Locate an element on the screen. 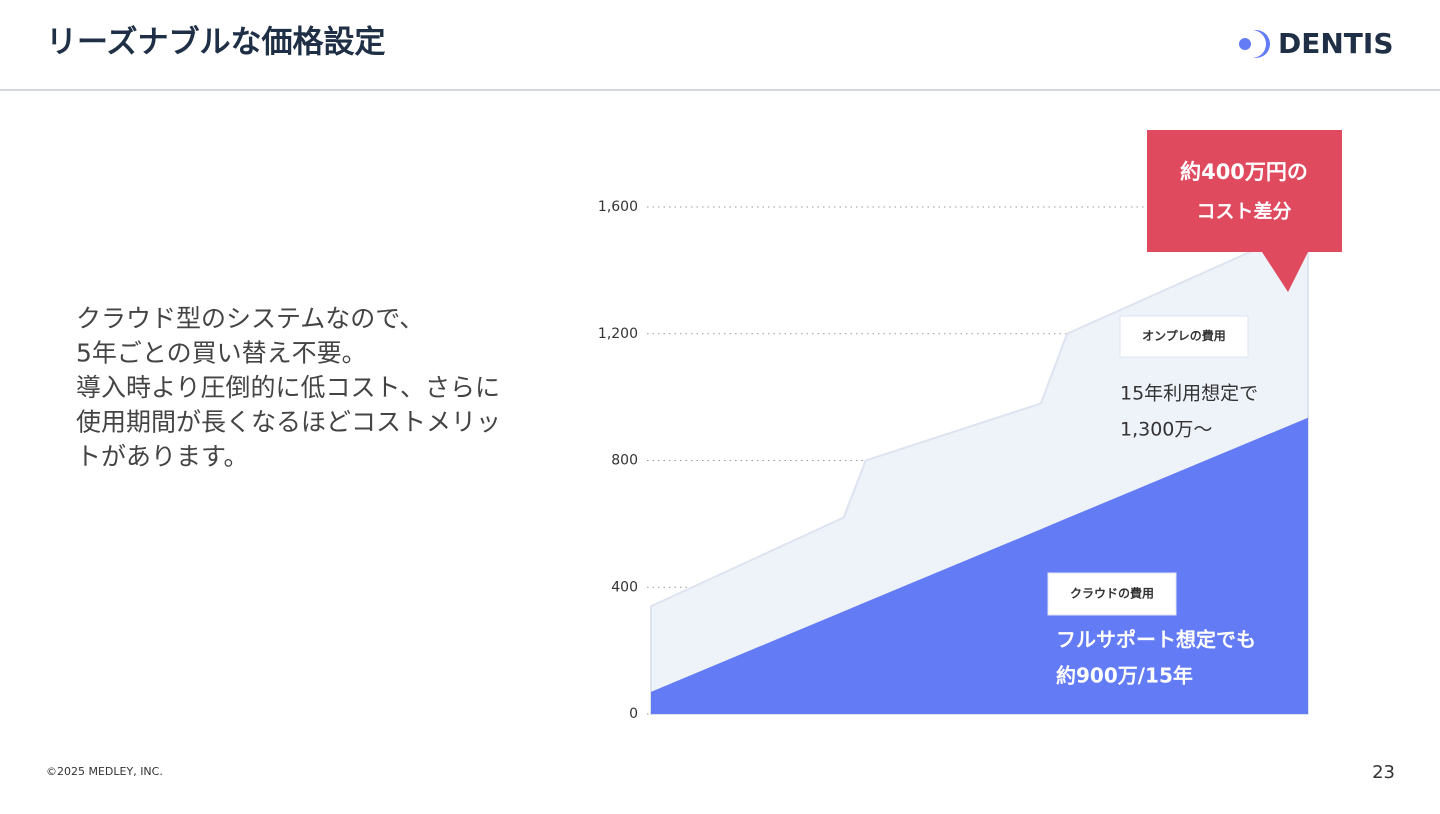  y-tick-label: 0 is located at coordinates (633, 714).